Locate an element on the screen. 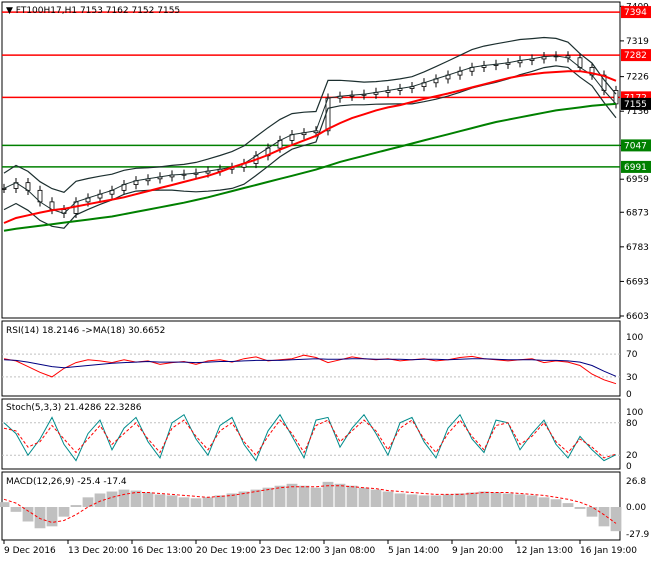  price-tag-label: 6991 is located at coordinates (635, 168).